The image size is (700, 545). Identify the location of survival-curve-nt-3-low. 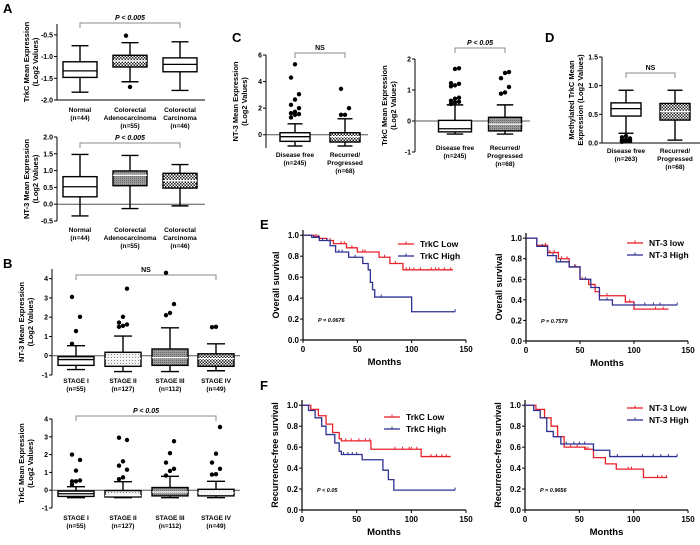
(596, 441).